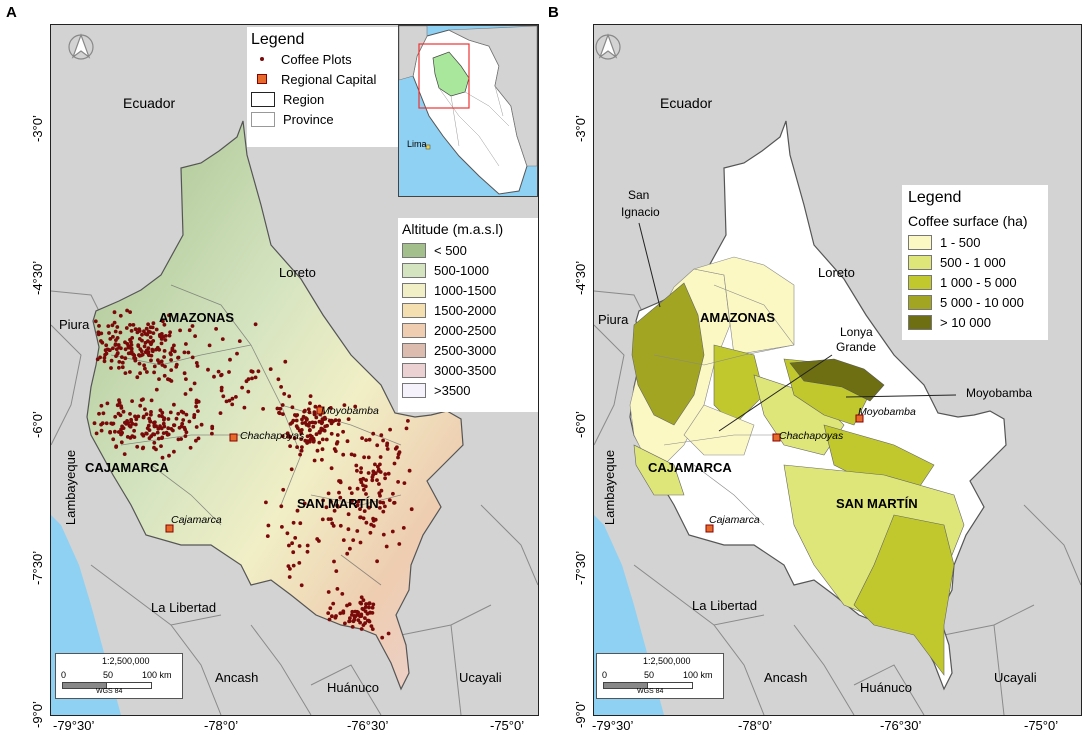 This screenshot has height=738, width=1084. What do you see at coordinates (461, 270) in the screenshot?
I see `altitude-label-1: 500-1000` at bounding box center [461, 270].